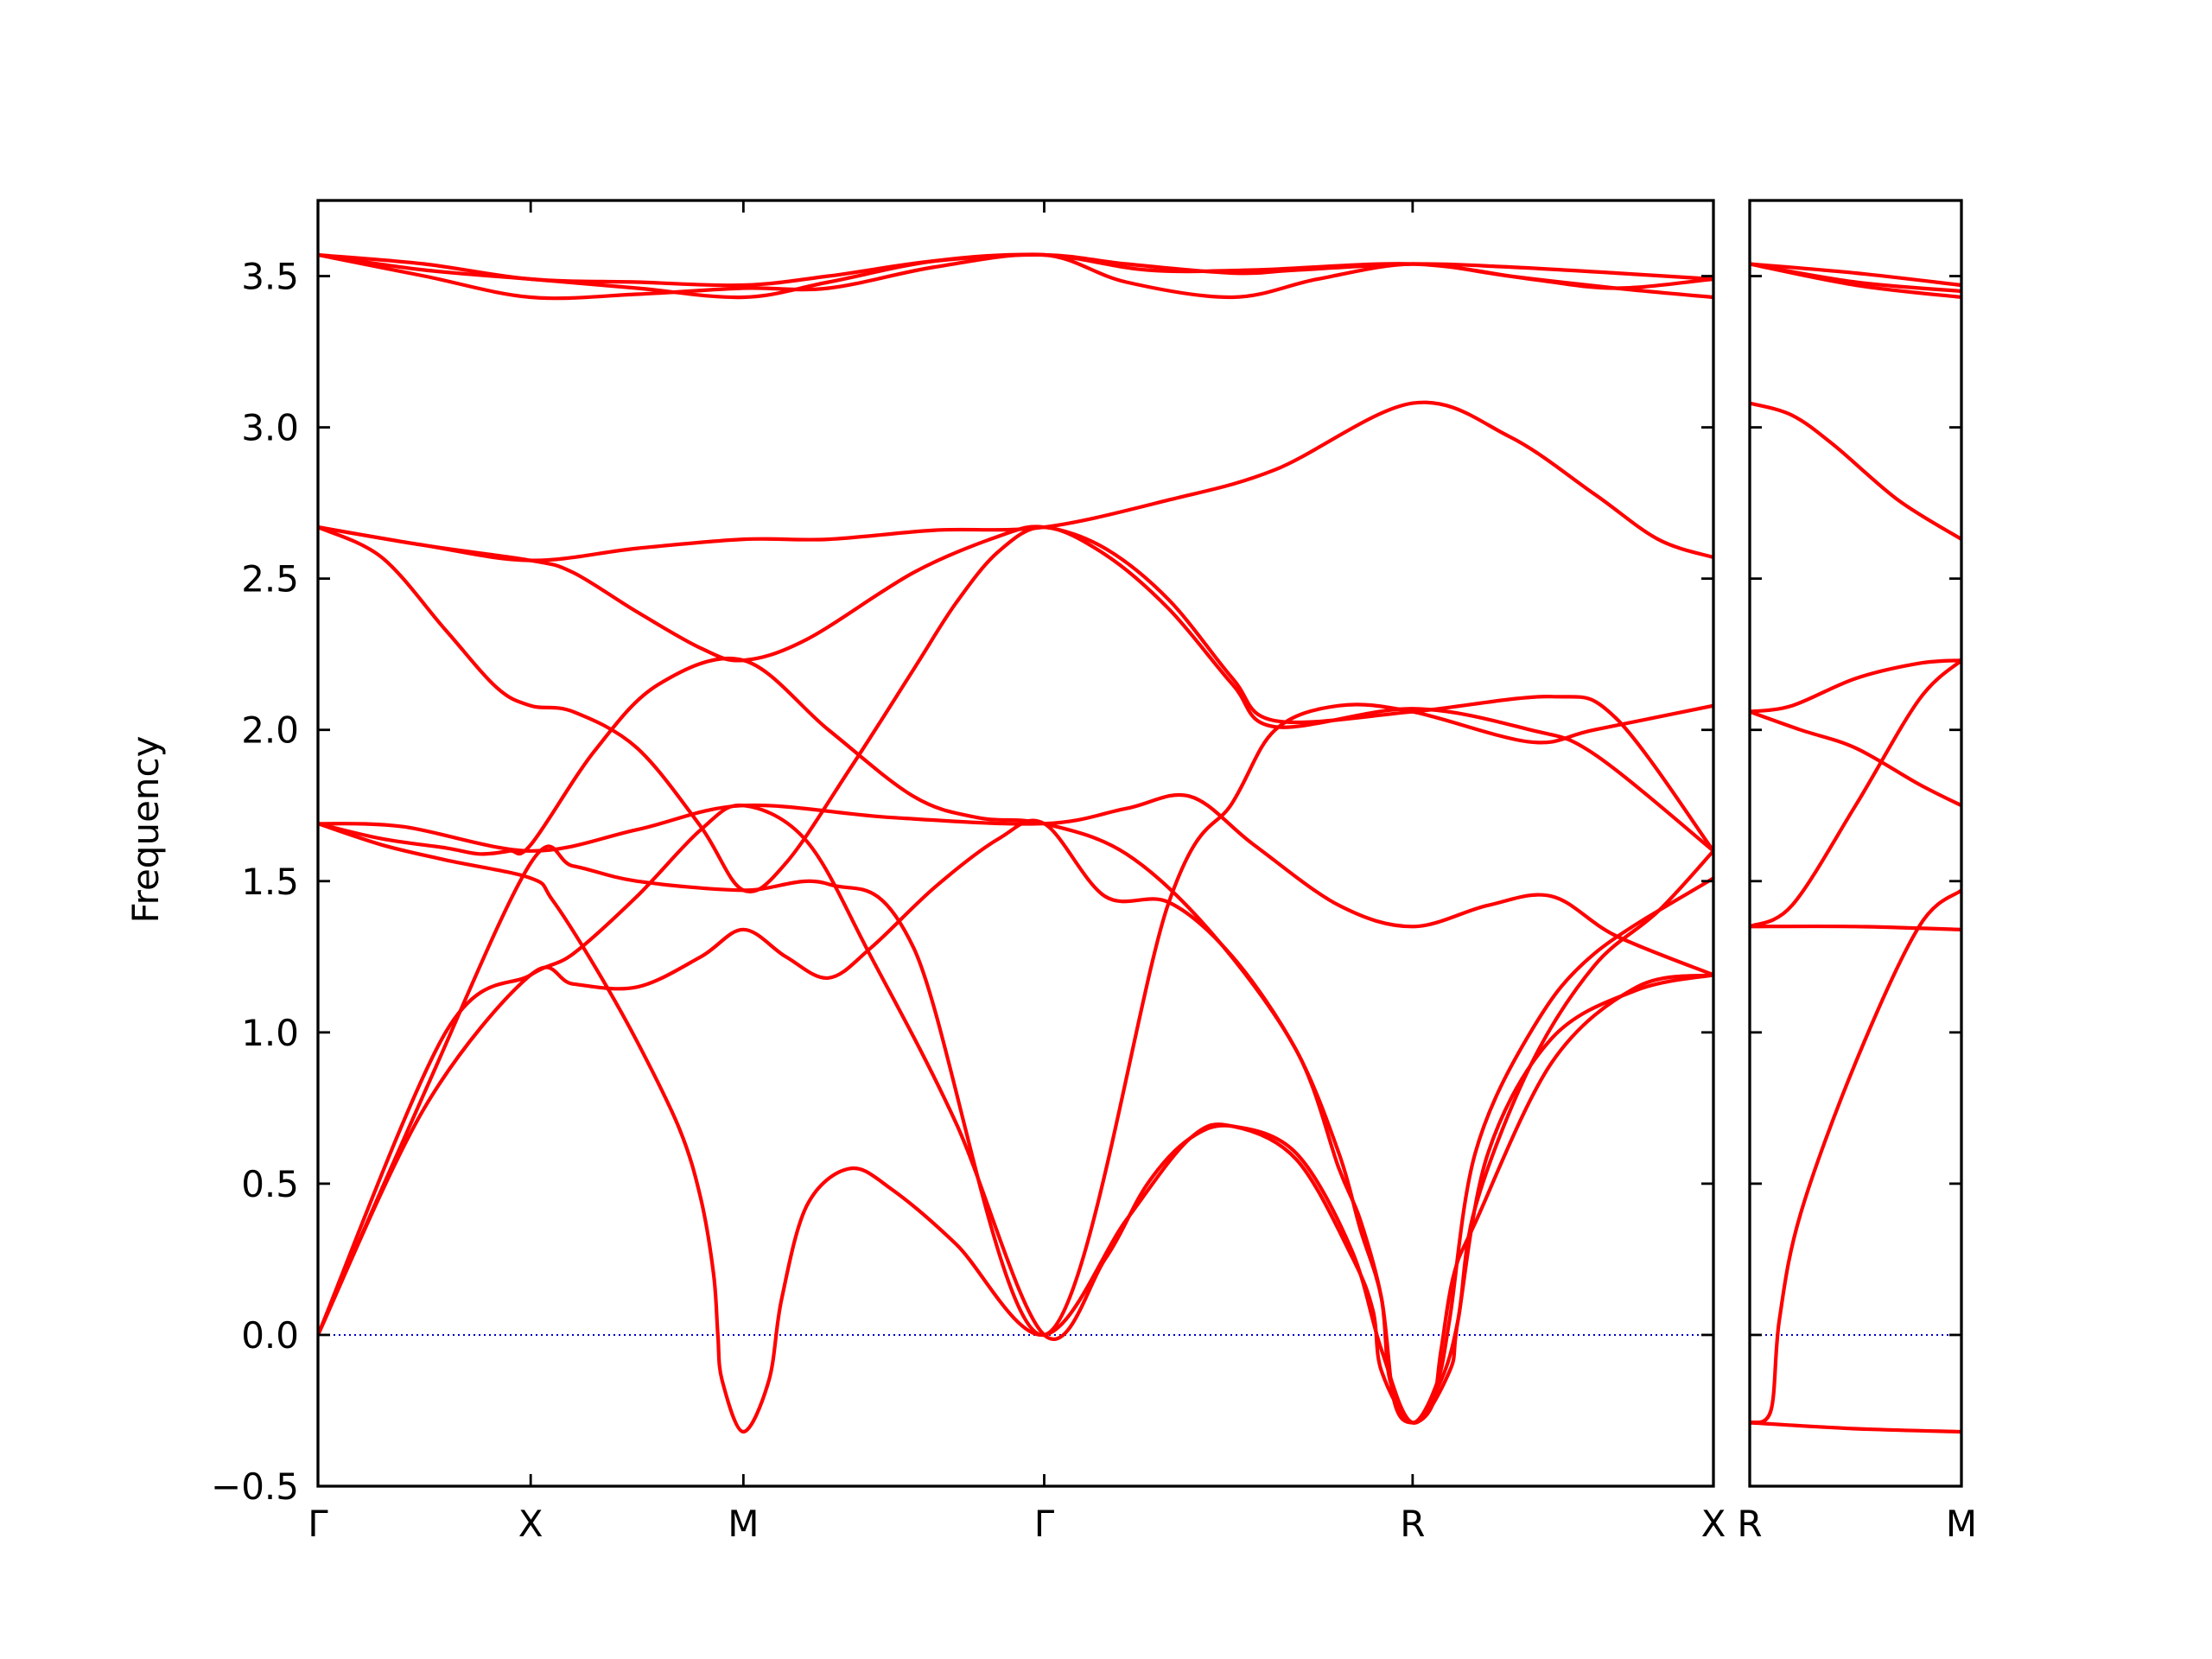 The width and height of the screenshot is (2212, 1659). What do you see at coordinates (270, 1335) in the screenshot?
I see `y-tick-label: 0.0` at bounding box center [270, 1335].